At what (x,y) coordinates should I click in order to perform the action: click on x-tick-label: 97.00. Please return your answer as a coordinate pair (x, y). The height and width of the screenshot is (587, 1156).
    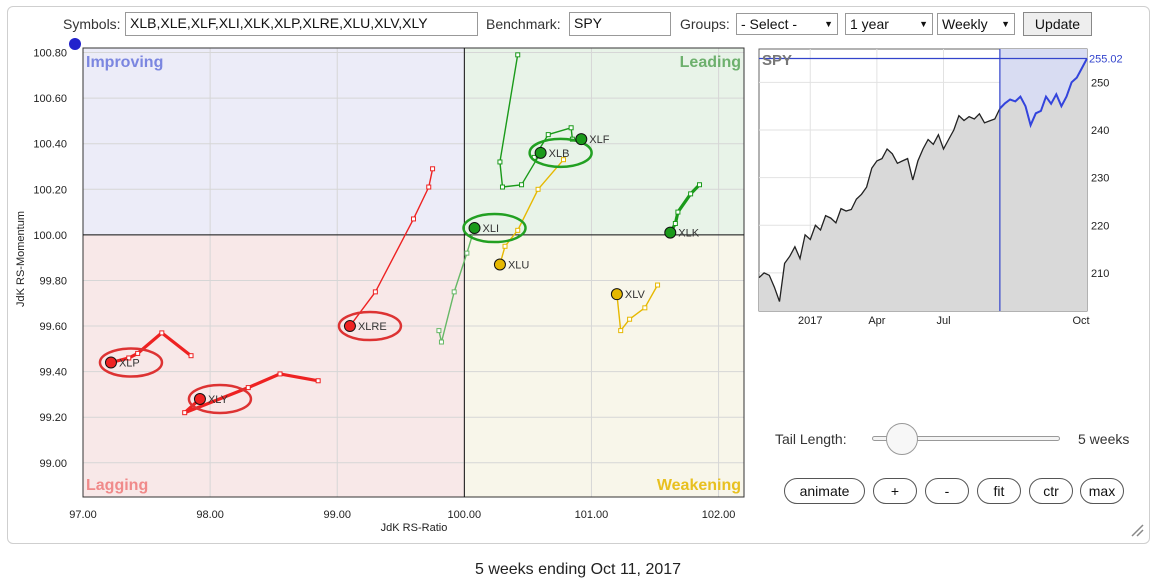
    Looking at the image, I should click on (83, 515).